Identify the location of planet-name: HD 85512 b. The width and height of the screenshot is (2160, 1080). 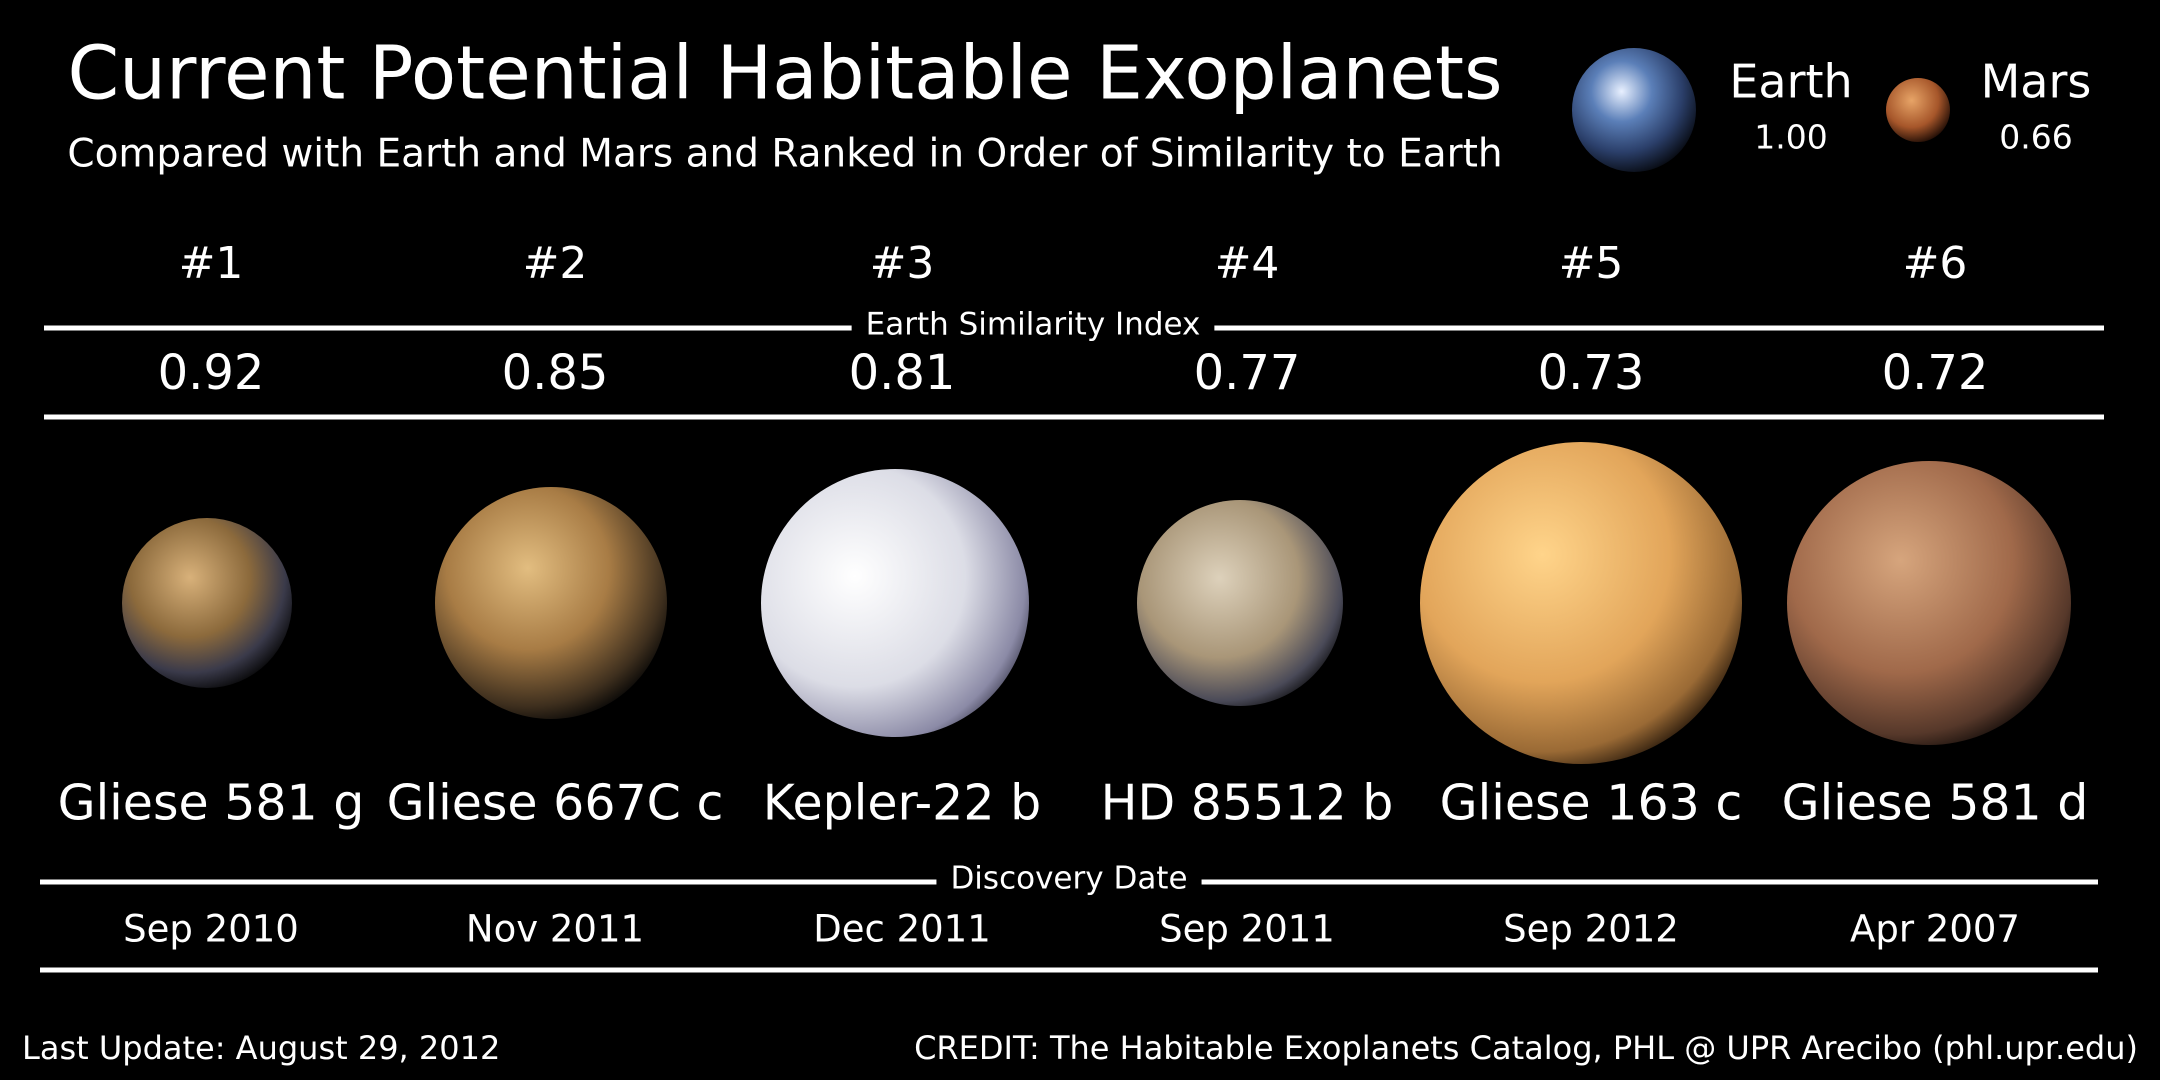
(1247, 803).